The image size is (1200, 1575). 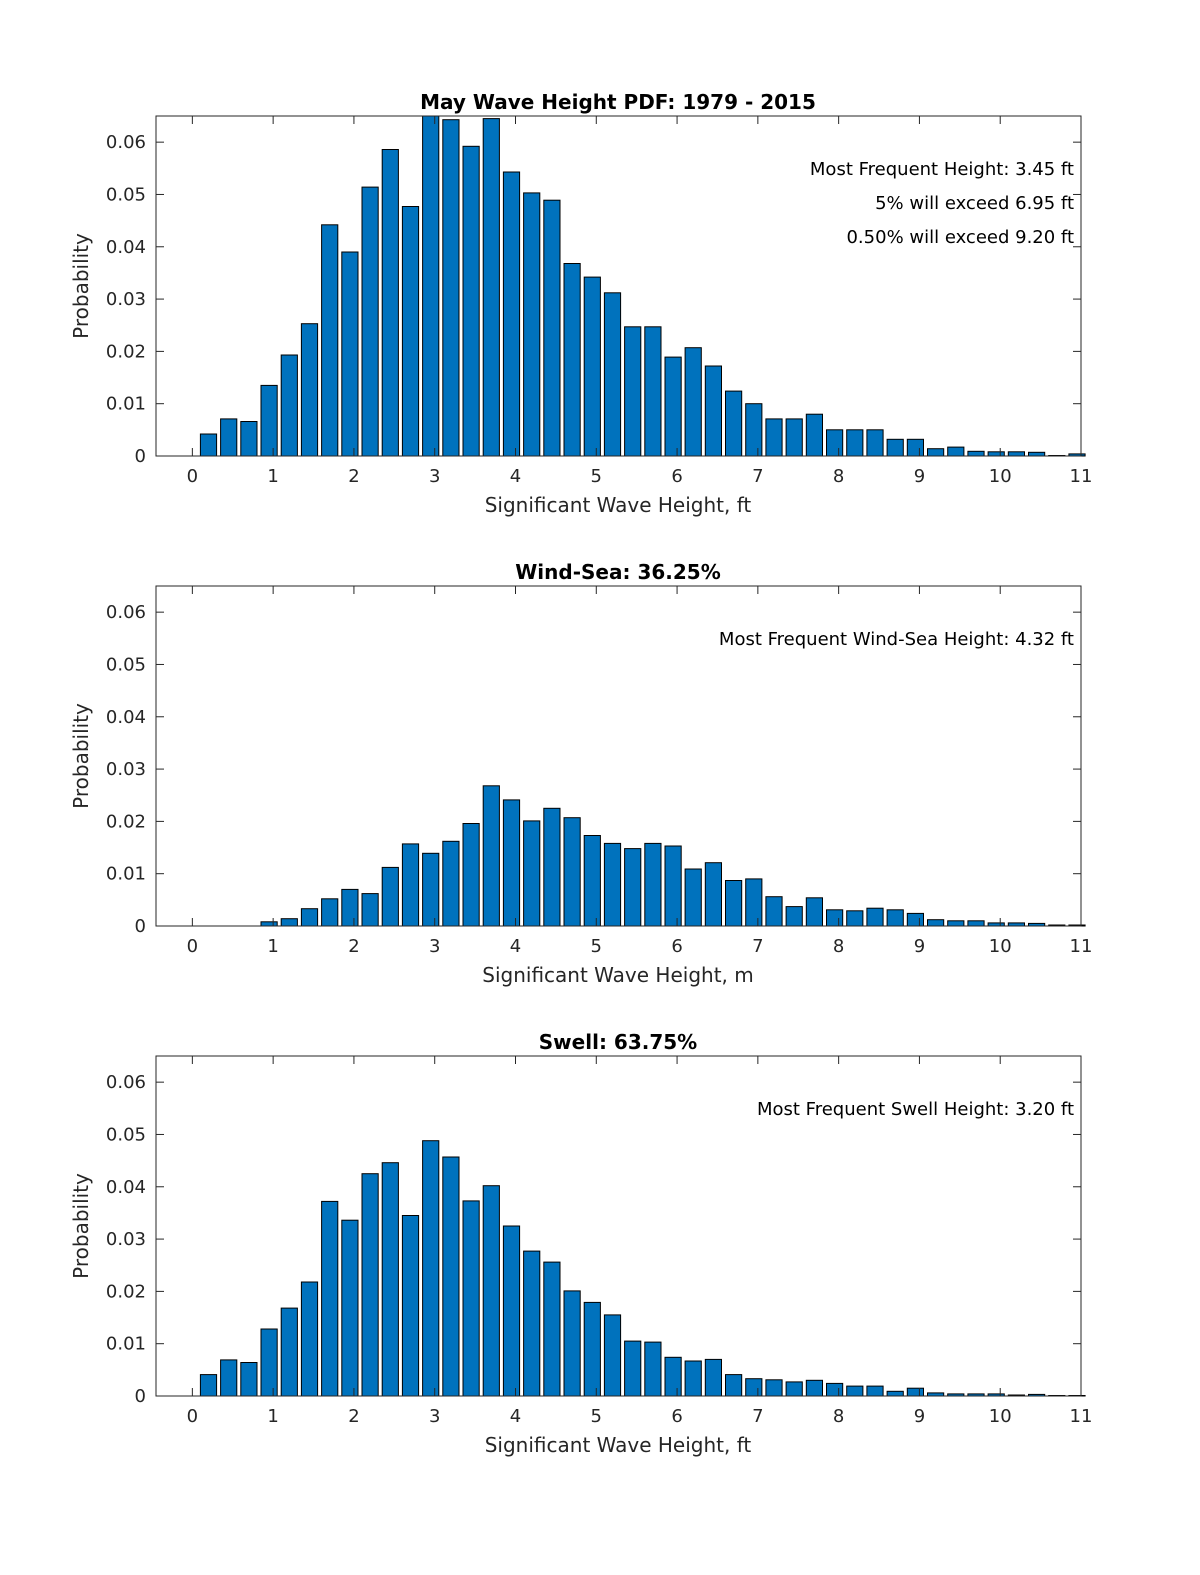 I want to click on y-tick-label: 0.01, so click(x=126, y=404).